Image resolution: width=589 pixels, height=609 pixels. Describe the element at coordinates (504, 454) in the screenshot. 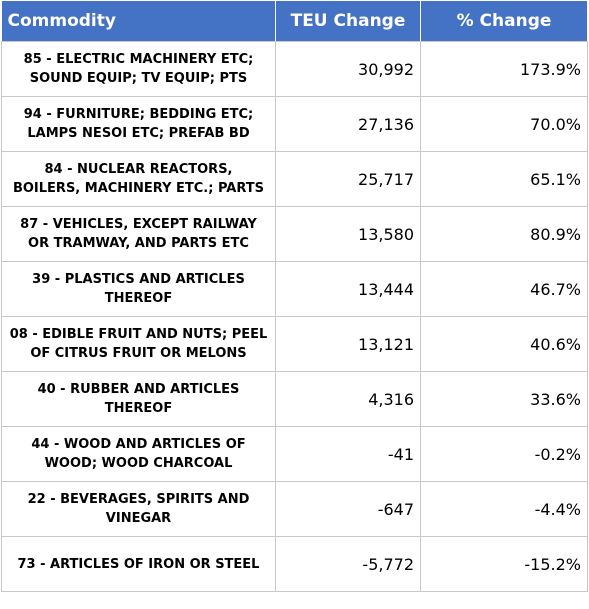

I see `pct-change-cell: -0.2%` at that location.